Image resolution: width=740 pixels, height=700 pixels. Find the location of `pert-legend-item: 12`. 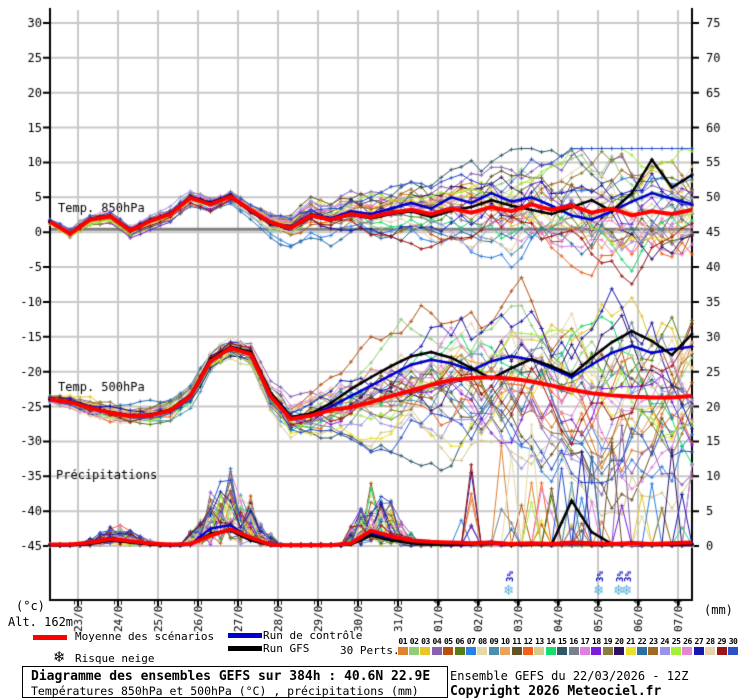

pert-legend-item: 12 is located at coordinates (527, 646).